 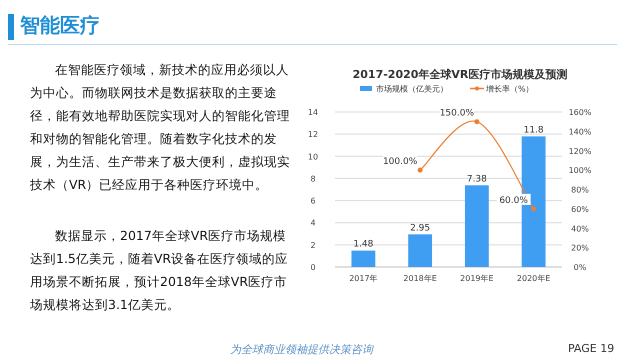 I want to click on y-tick-label: 10, so click(x=313, y=157).